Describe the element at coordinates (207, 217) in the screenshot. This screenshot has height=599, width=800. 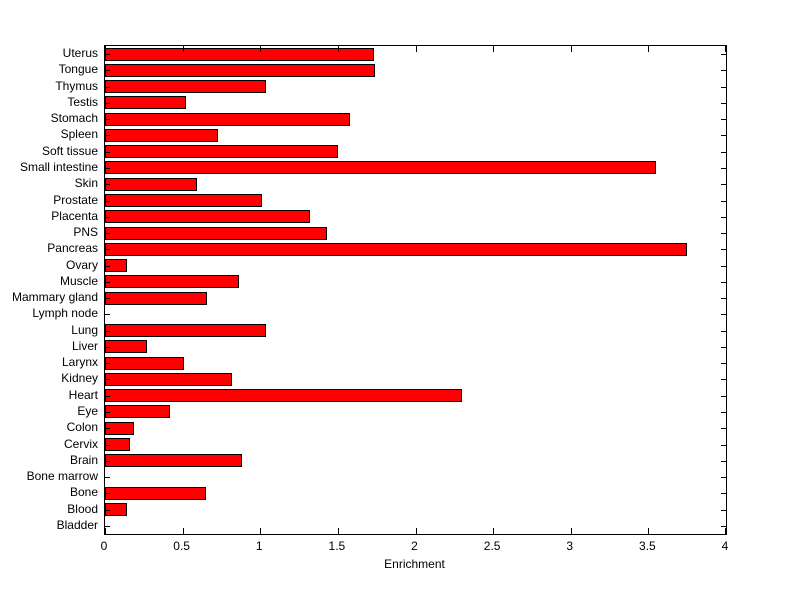
I see `bar-placenta` at that location.